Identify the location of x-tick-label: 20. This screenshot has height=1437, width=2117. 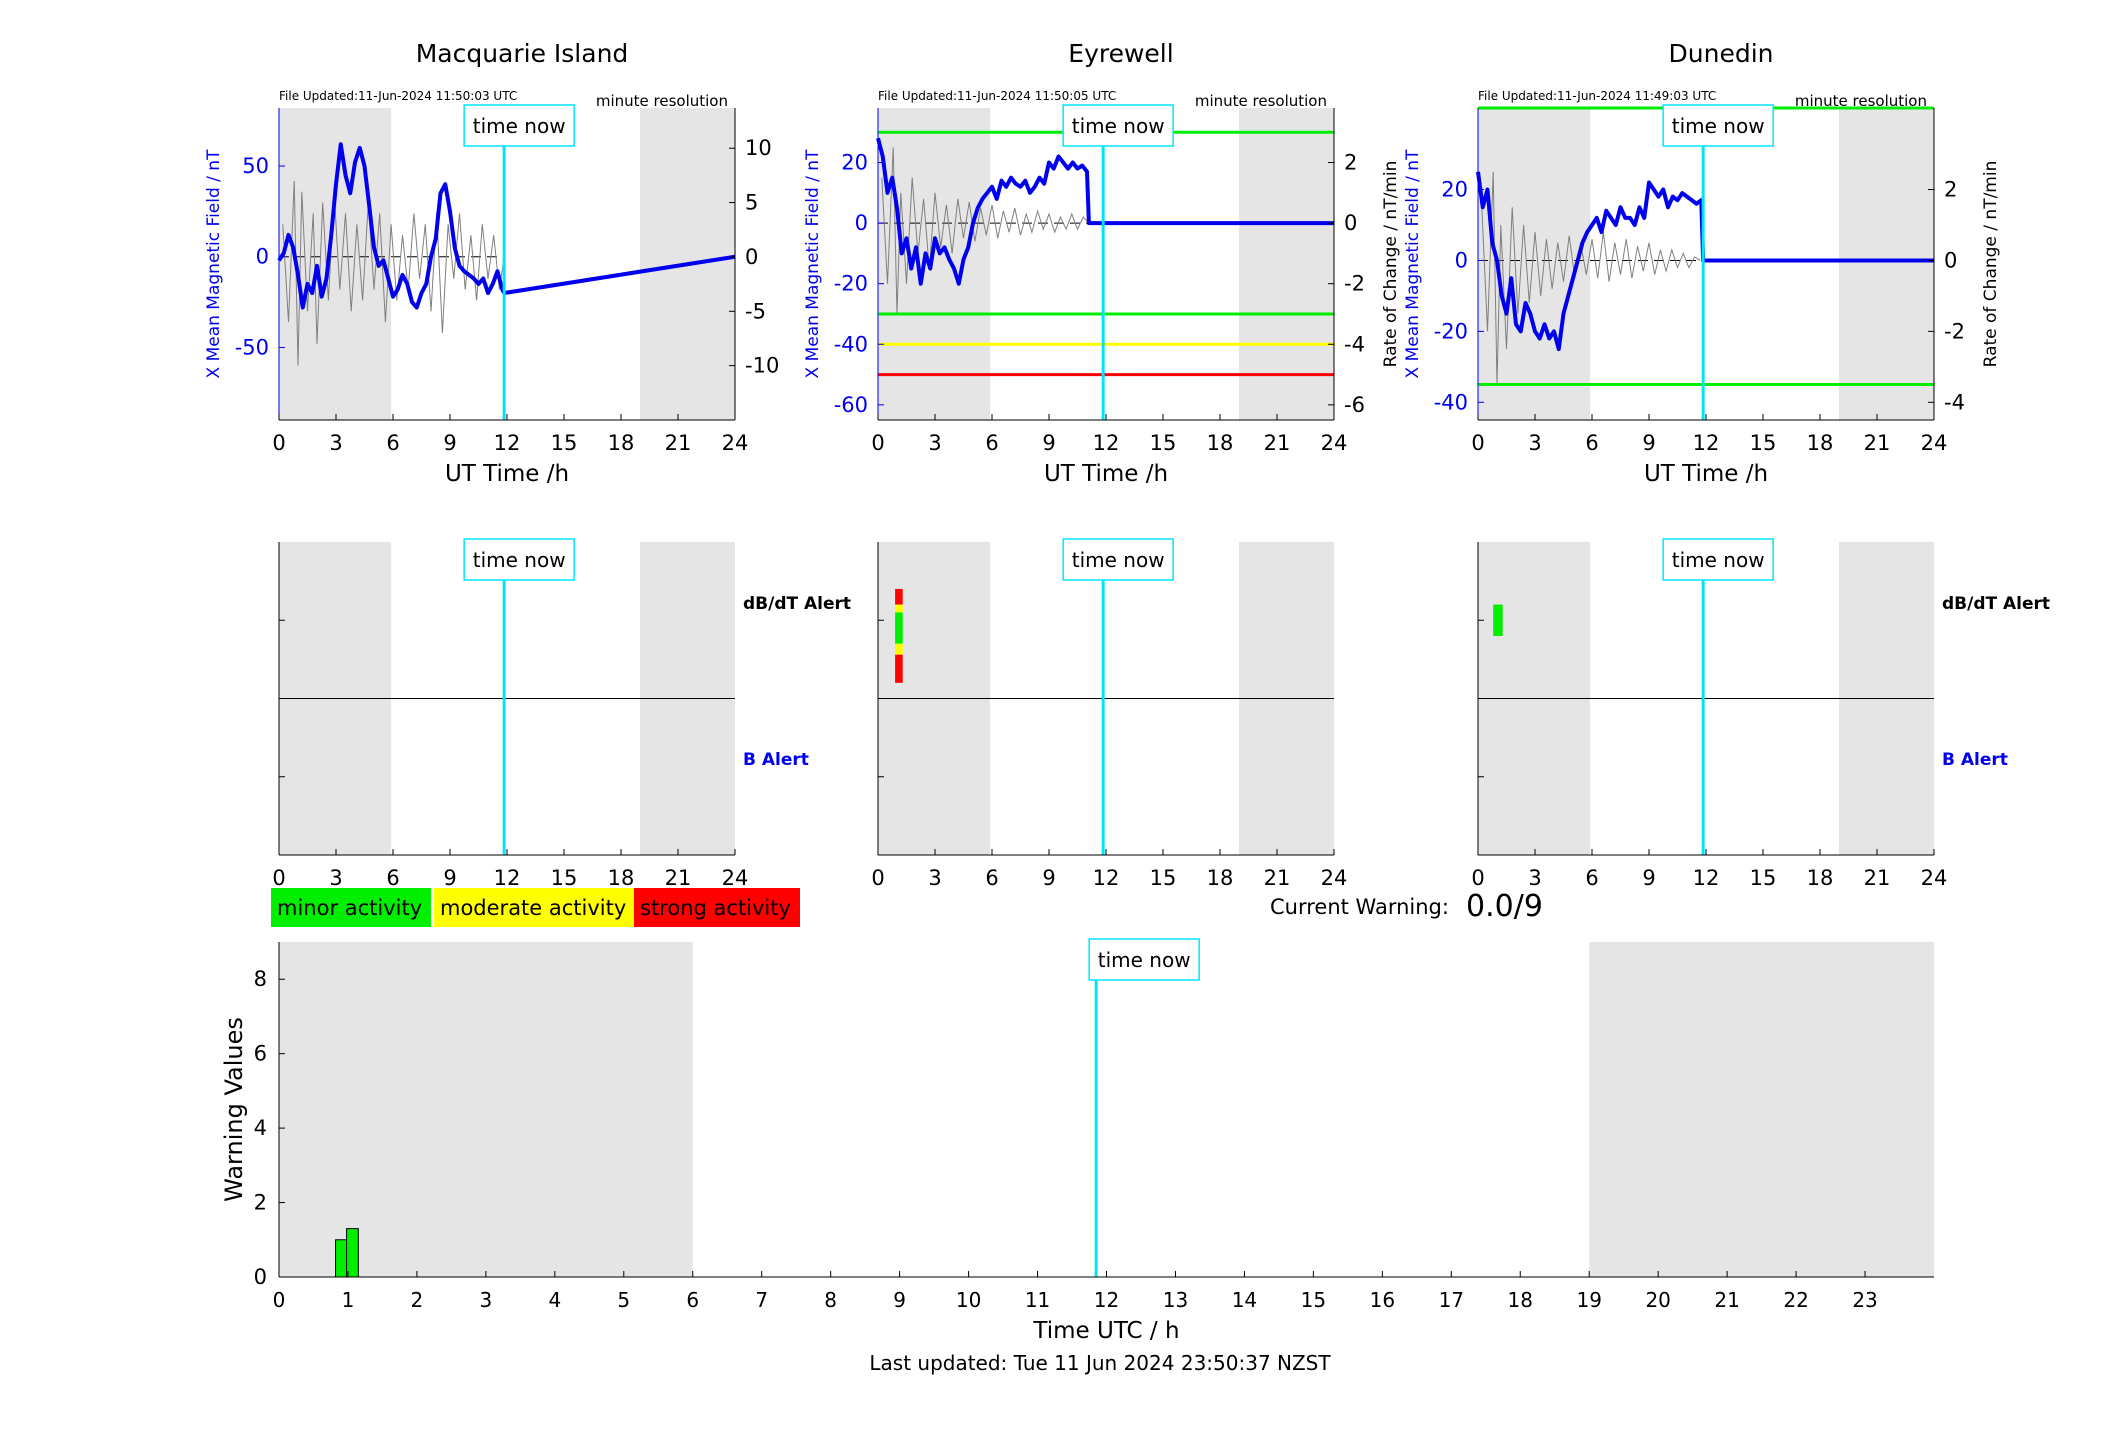
(1657, 1300).